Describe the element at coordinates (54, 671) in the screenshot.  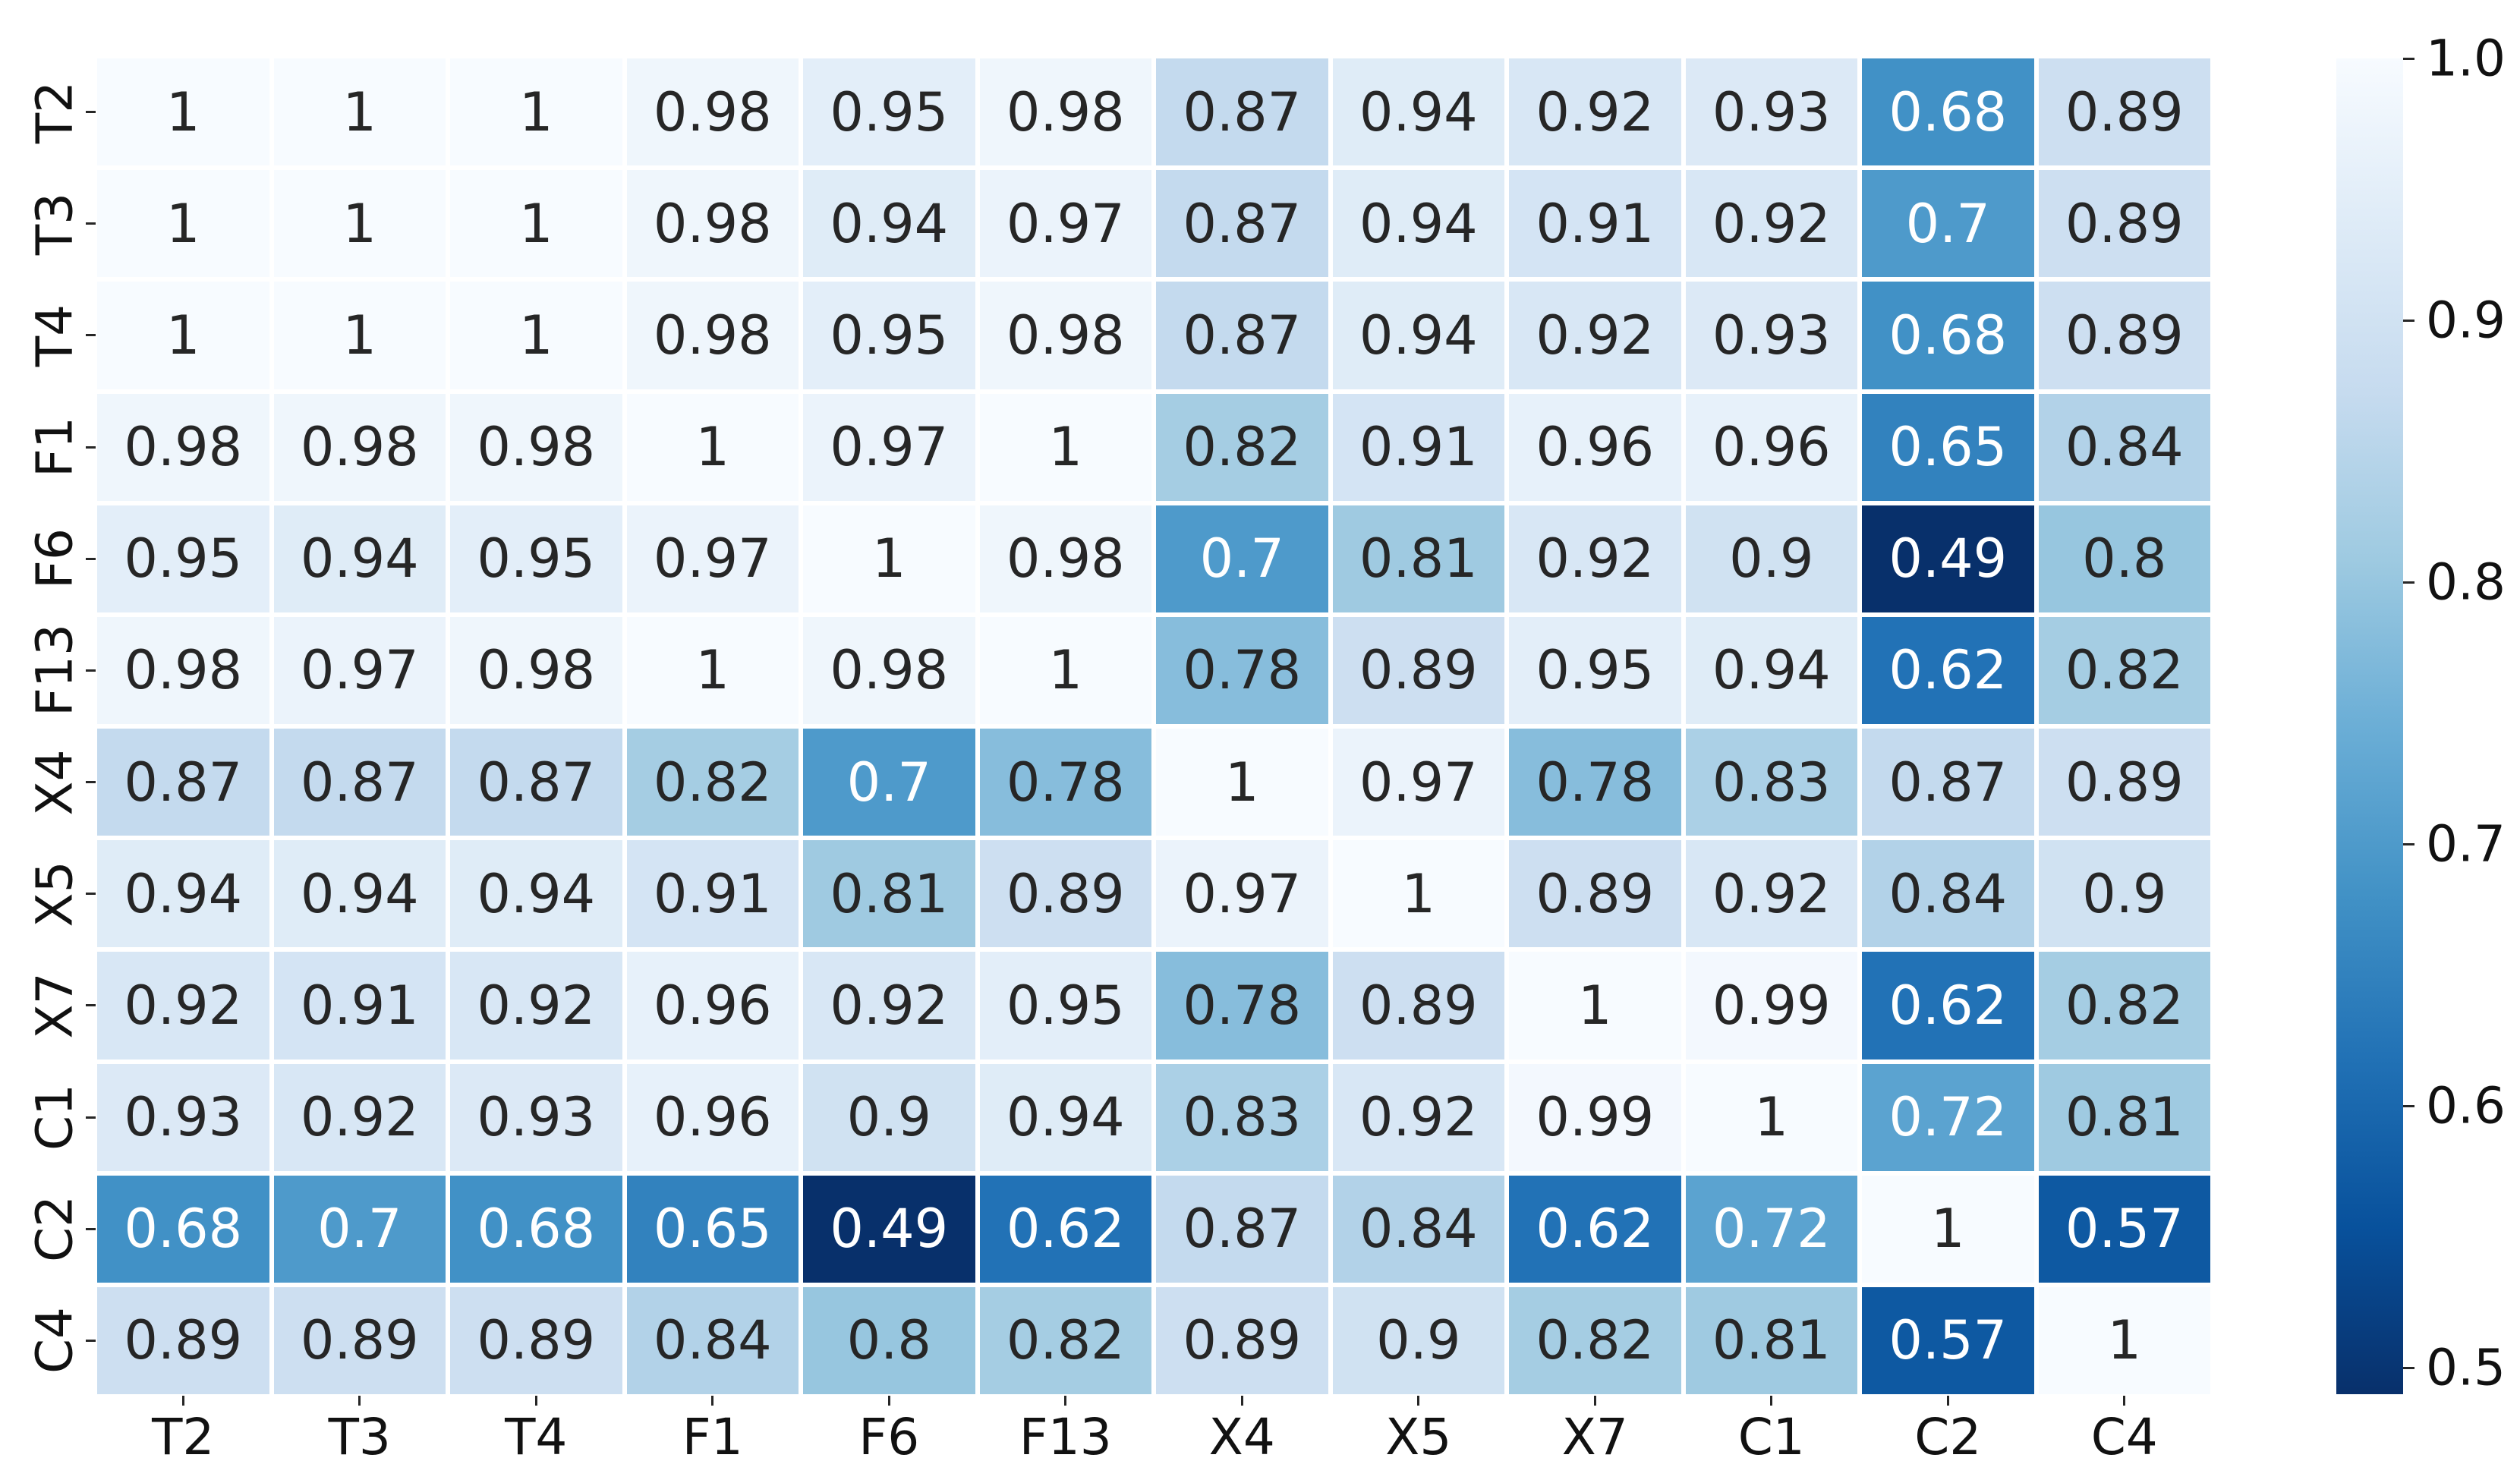
I see `y-tick-label: F13` at that location.